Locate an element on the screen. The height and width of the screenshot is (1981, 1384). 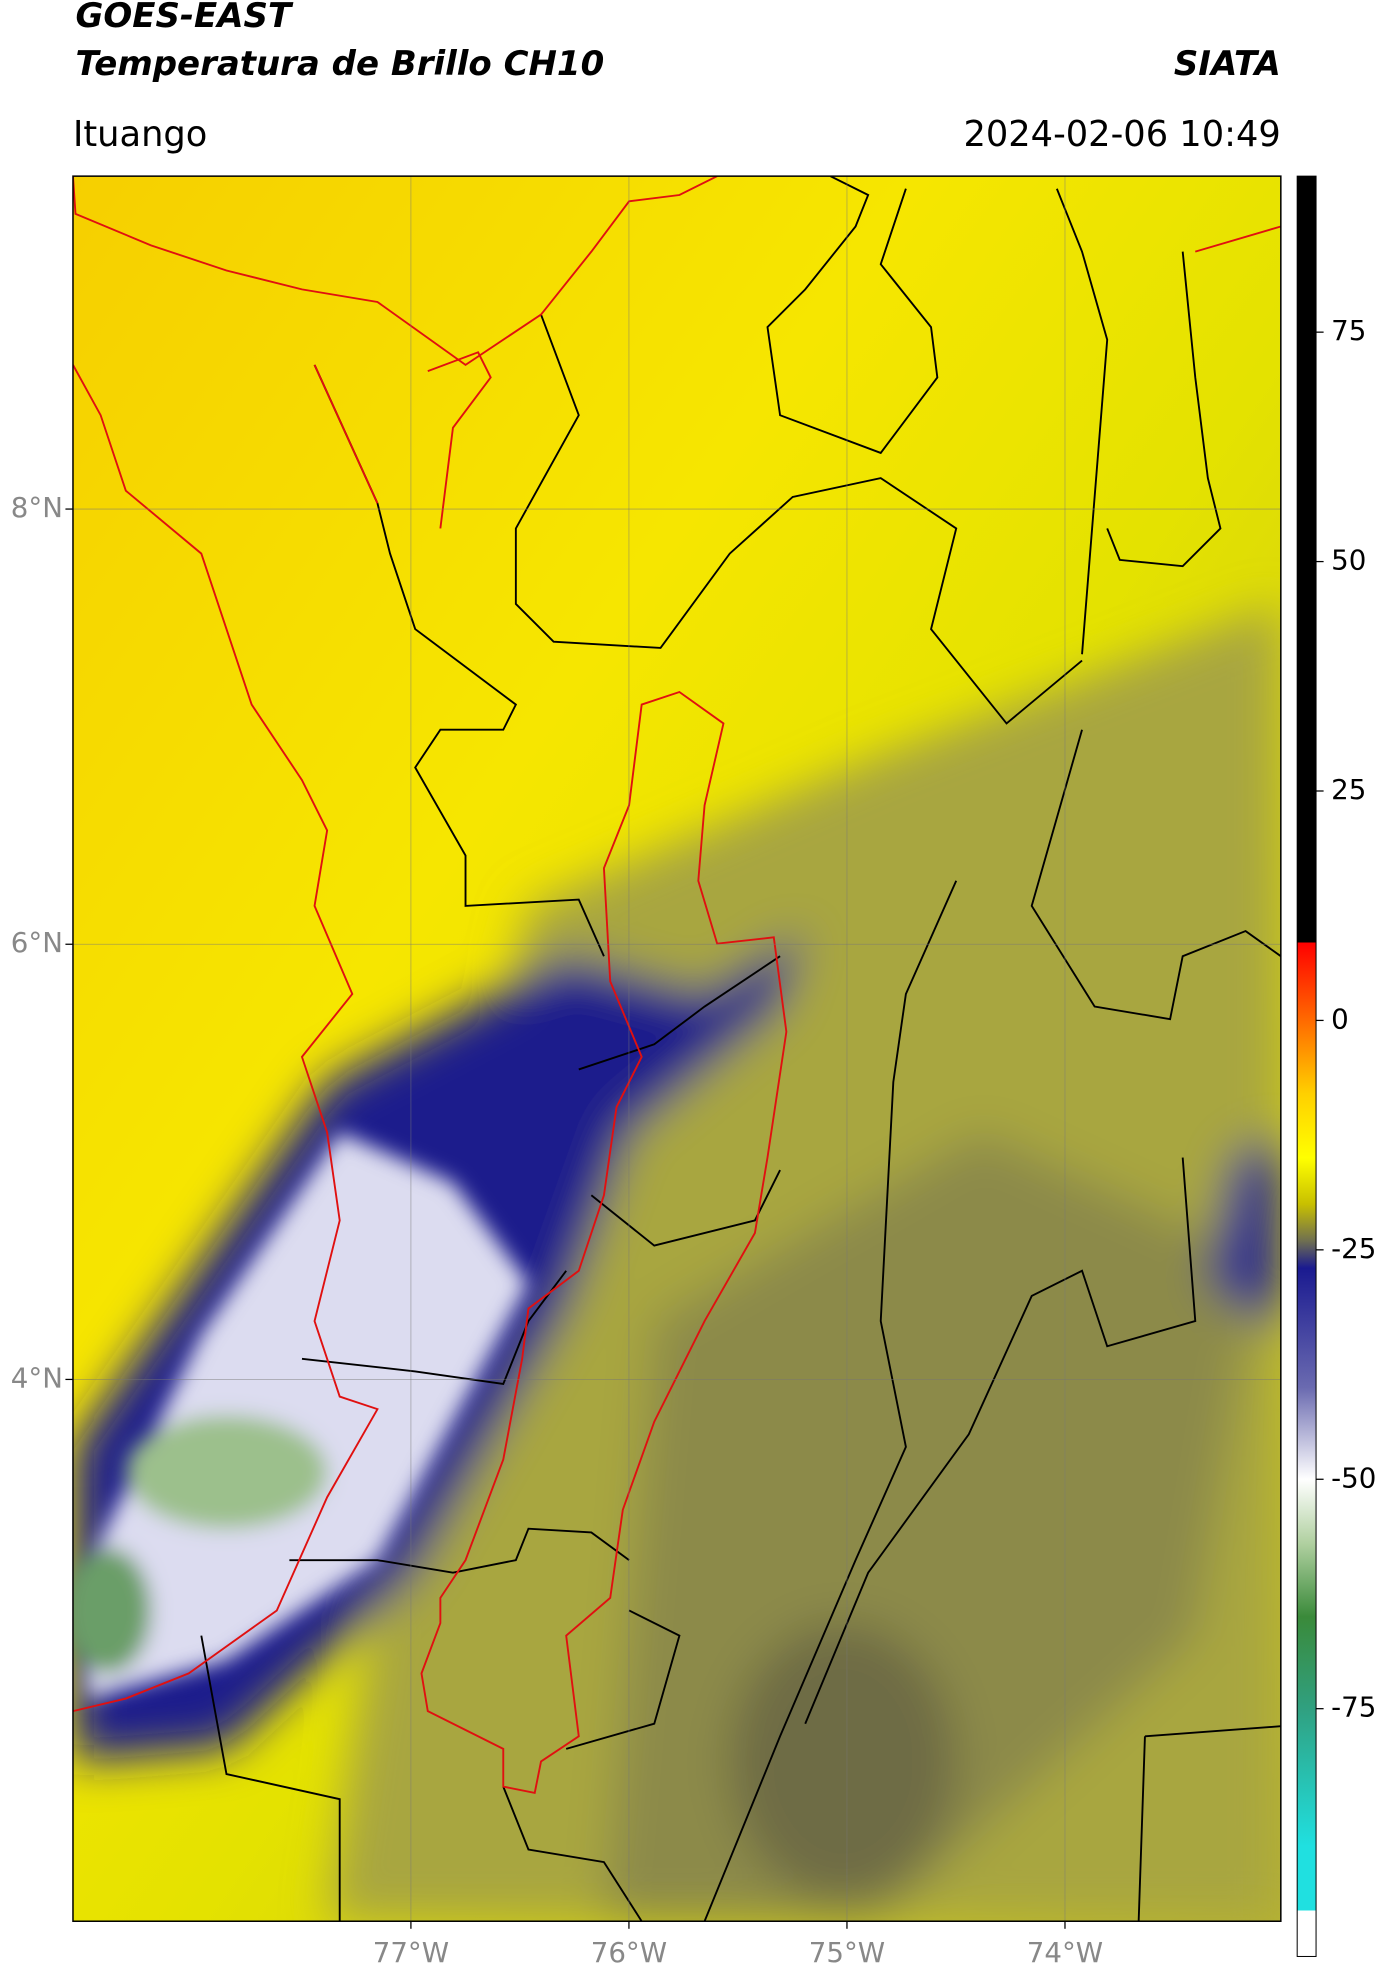
y-tick-label: 4°N is located at coordinates (37, 1377).